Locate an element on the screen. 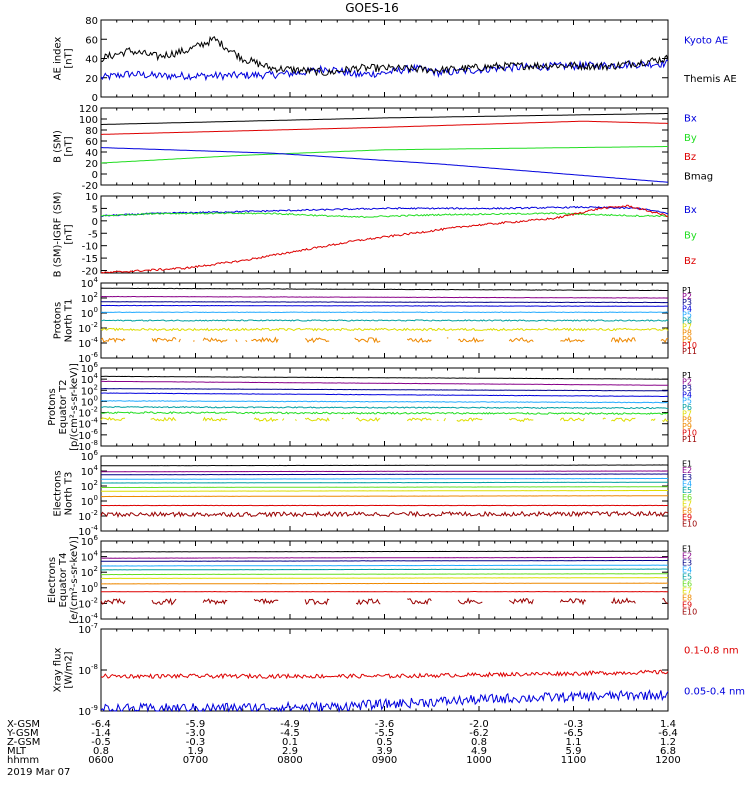 The height and width of the screenshot is (800, 750). y-axis-label: B (SM) is located at coordinates (58, 146).